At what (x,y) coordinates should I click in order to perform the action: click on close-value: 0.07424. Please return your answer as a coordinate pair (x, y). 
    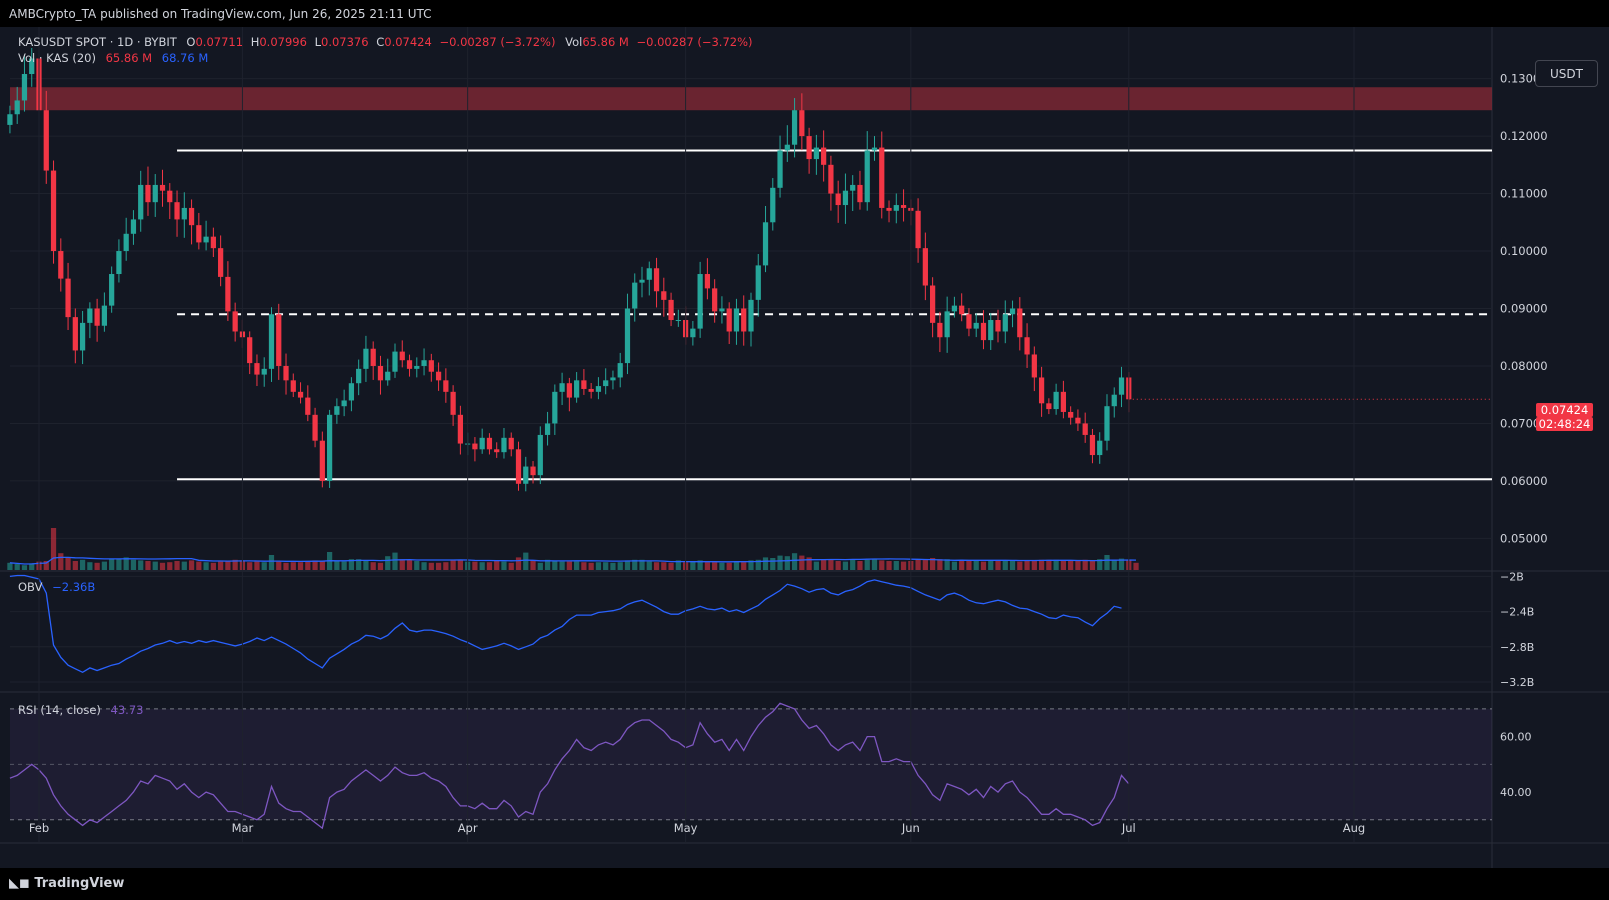
    Looking at the image, I should click on (408, 42).